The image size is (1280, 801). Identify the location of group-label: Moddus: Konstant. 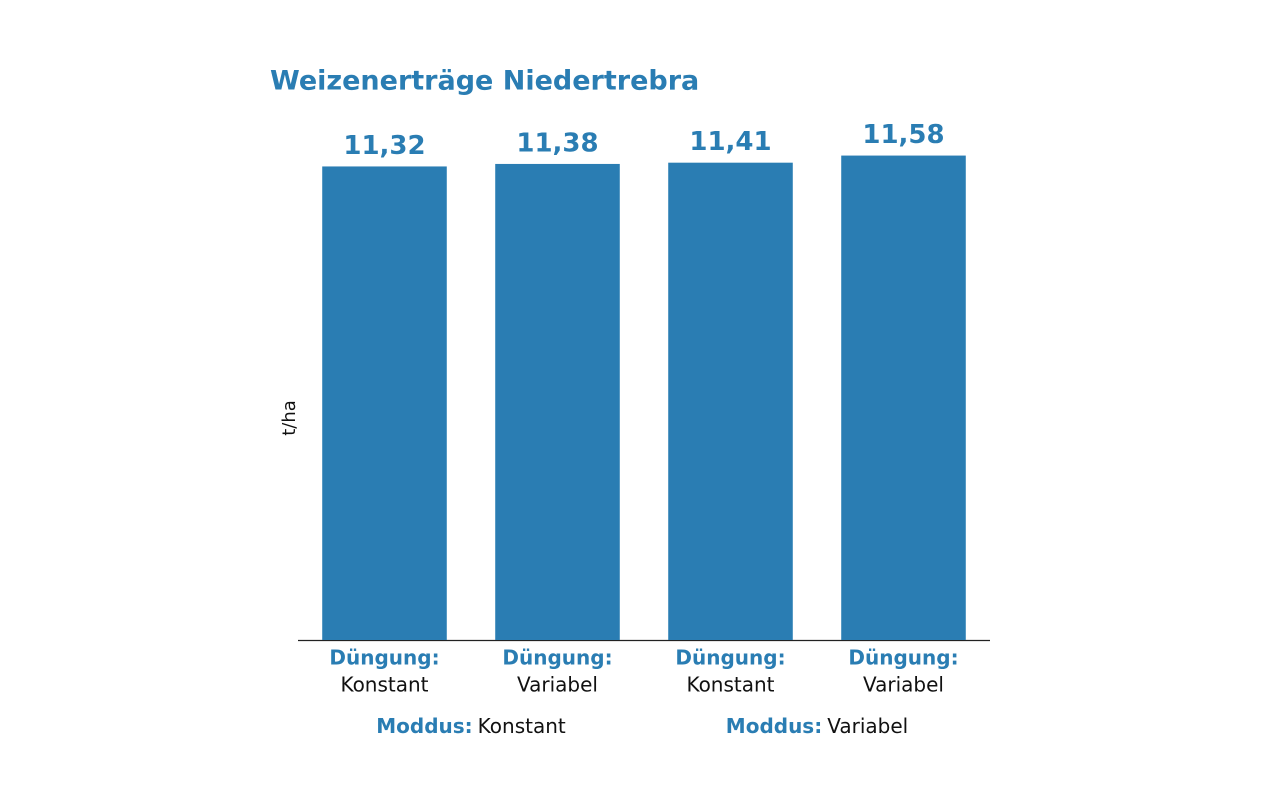
(471, 726).